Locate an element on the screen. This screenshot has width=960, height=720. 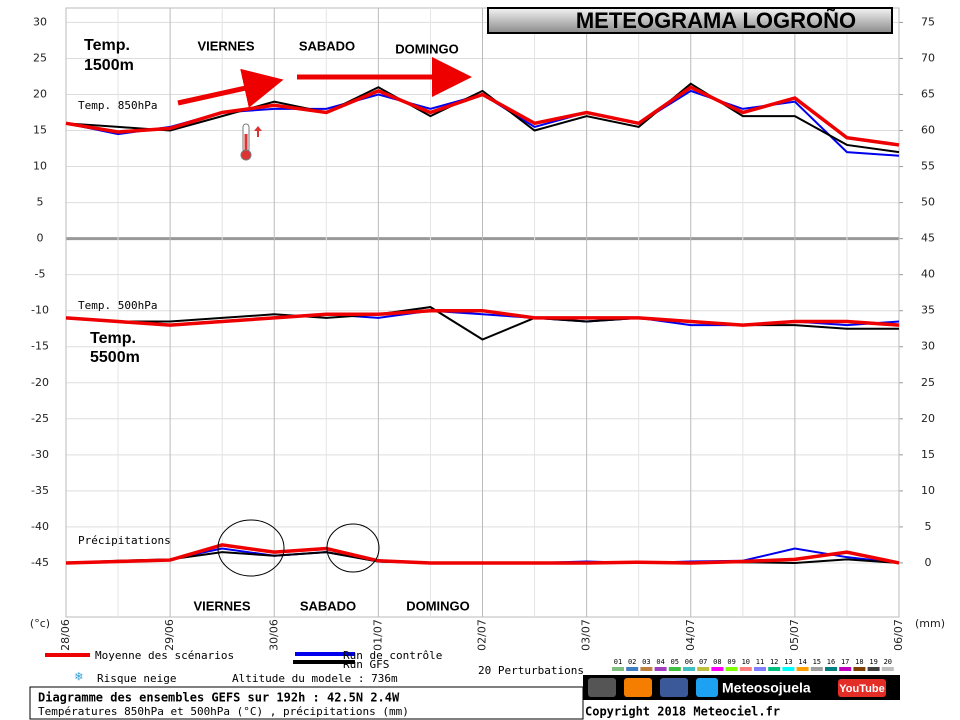
x-tick-label: 28/06 is located at coordinates (65, 635).